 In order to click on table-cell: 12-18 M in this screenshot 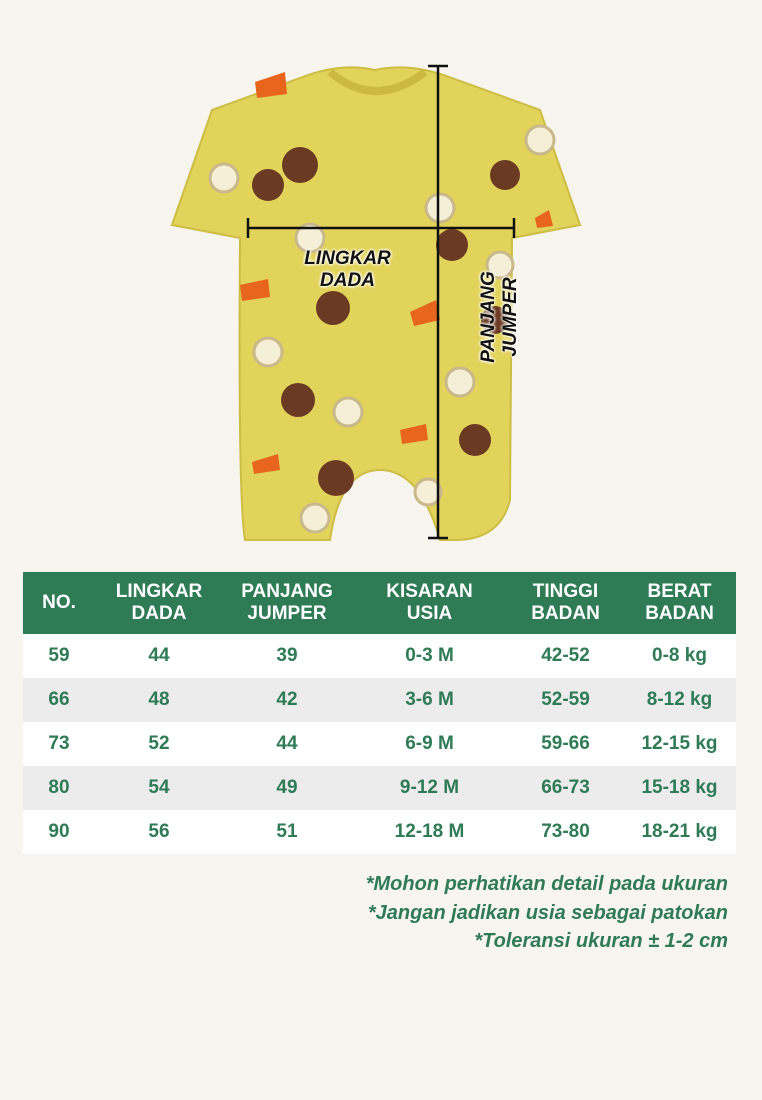, I will do `click(429, 832)`.